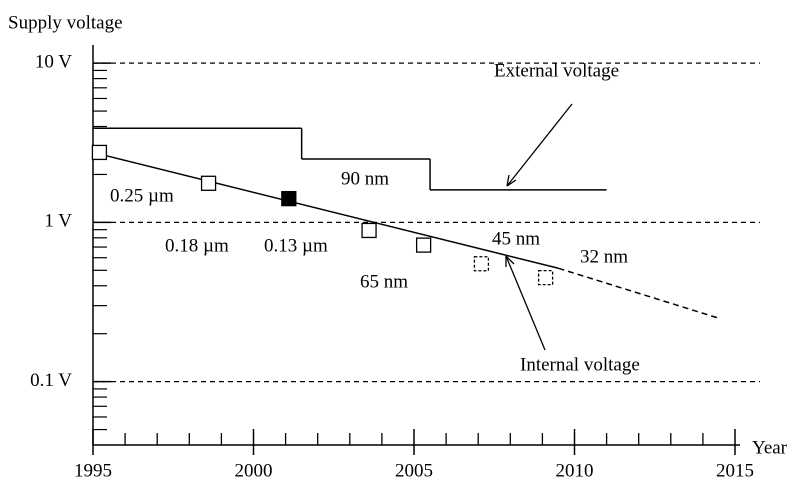 Image resolution: width=796 pixels, height=493 pixels. Describe the element at coordinates (296, 245) in the screenshot. I see `annotation: 0.13 µm` at that location.